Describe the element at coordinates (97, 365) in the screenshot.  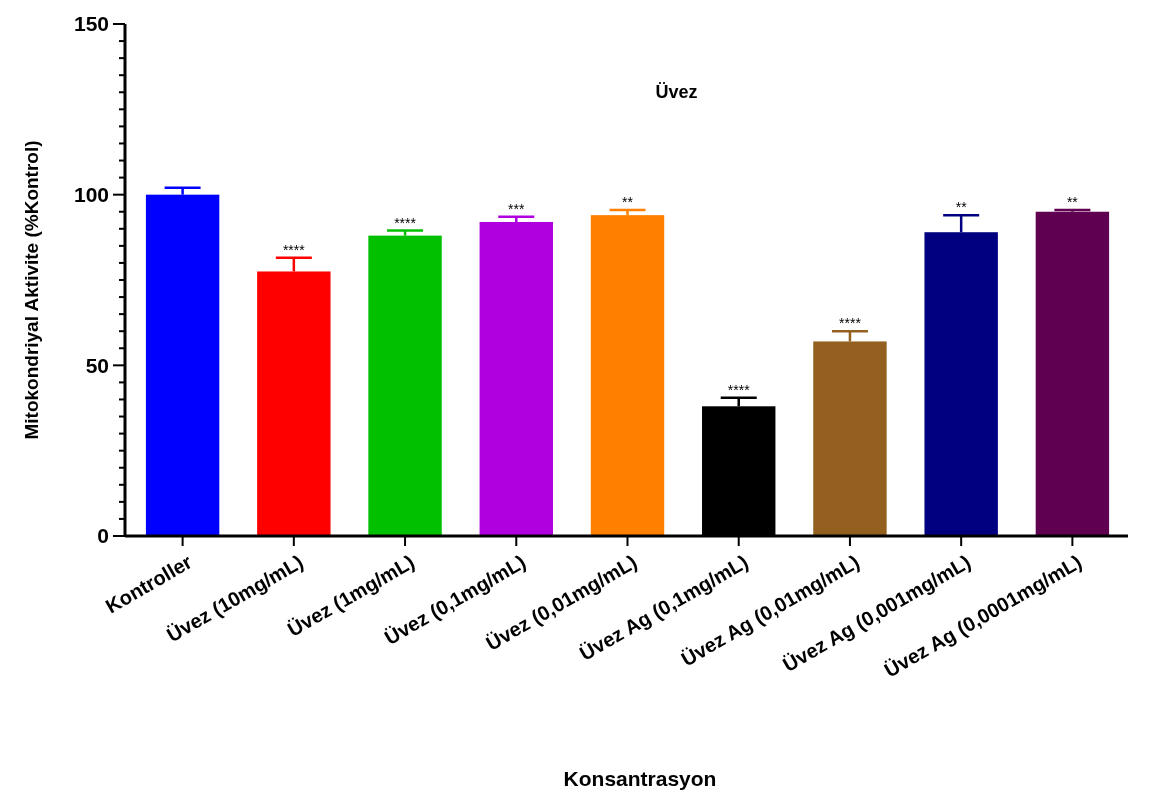
I see `y-tick-label: 50` at that location.